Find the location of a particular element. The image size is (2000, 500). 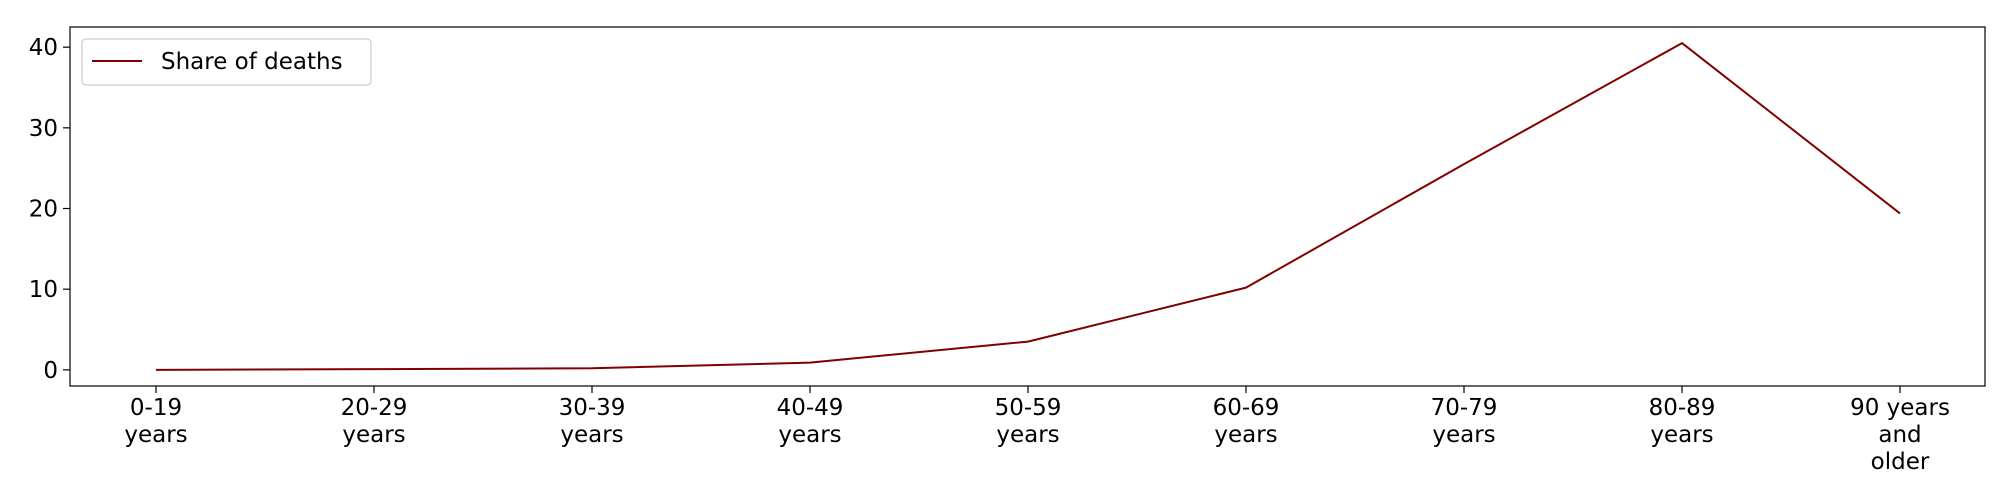

y-tick-label: 0 is located at coordinates (50, 371).